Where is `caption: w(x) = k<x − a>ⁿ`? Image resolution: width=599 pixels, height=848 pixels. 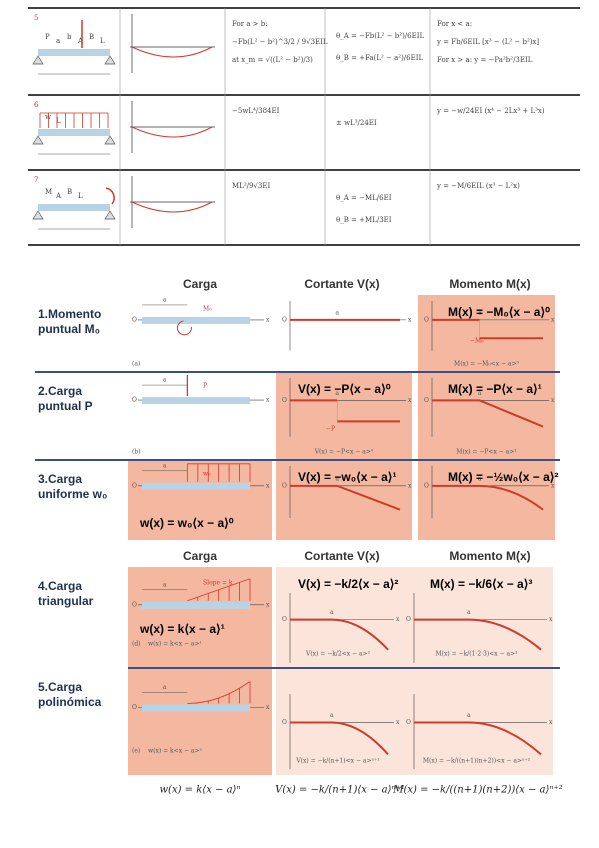 caption: w(x) = k<x − a>ⁿ is located at coordinates (175, 751).